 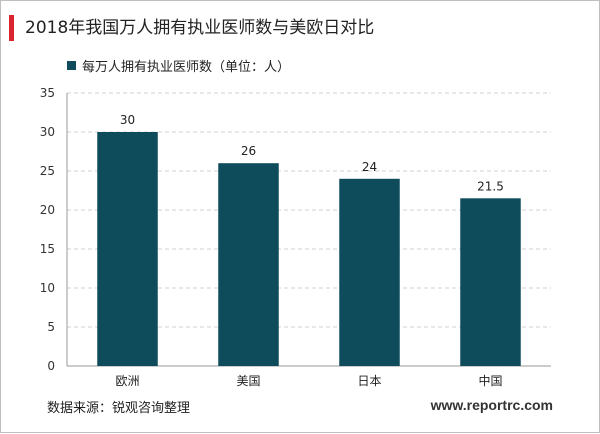 I want to click on bar-value-label: 21.5, so click(x=490, y=186).